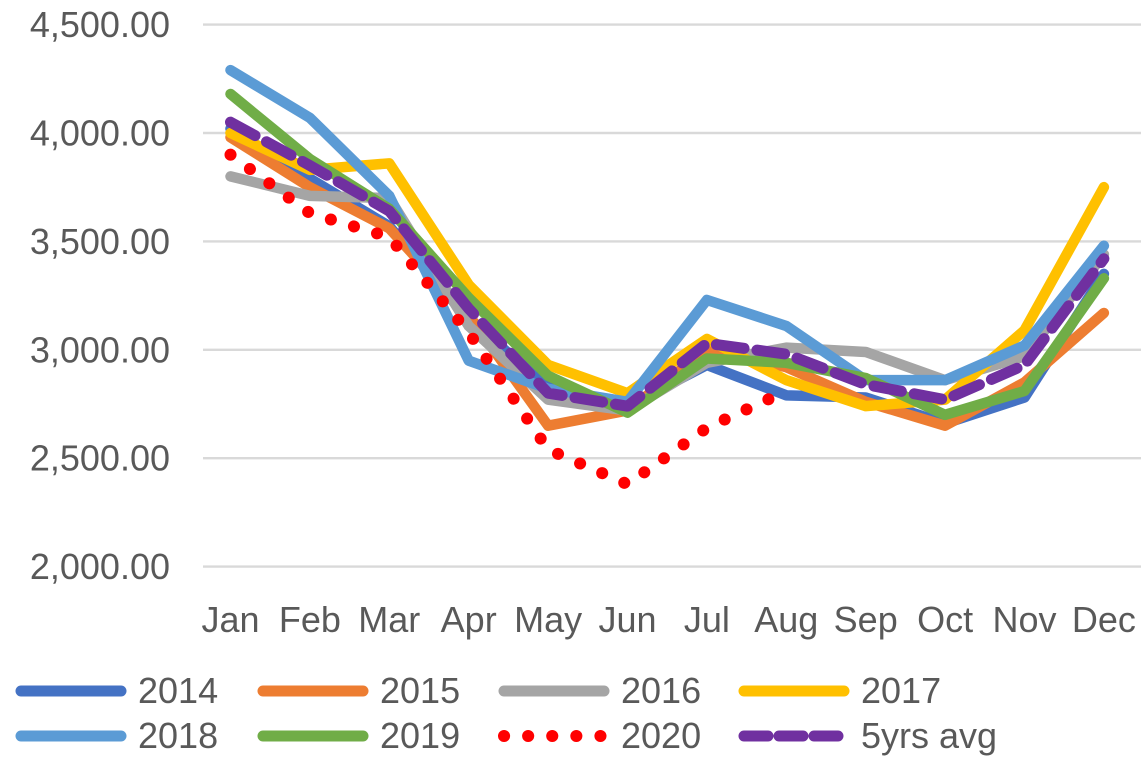 This screenshot has width=1147, height=761. Describe the element at coordinates (313, 736) in the screenshot. I see `legend-swatch-2019` at that location.